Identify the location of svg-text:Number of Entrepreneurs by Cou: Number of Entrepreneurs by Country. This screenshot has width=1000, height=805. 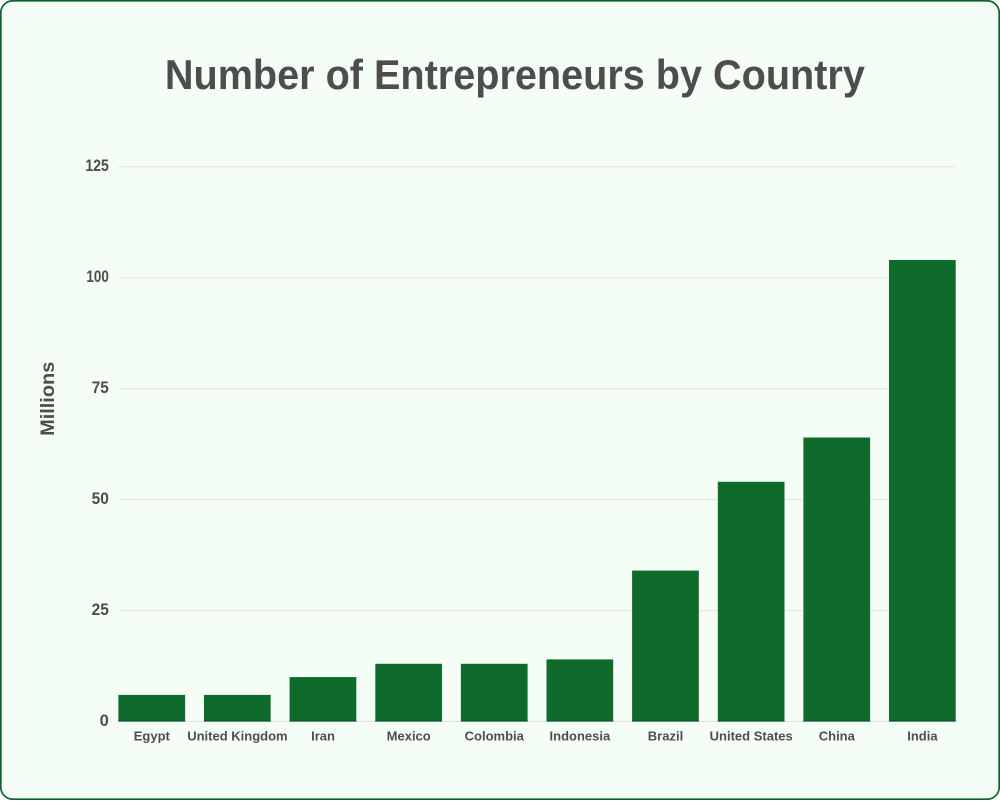
(515, 74).